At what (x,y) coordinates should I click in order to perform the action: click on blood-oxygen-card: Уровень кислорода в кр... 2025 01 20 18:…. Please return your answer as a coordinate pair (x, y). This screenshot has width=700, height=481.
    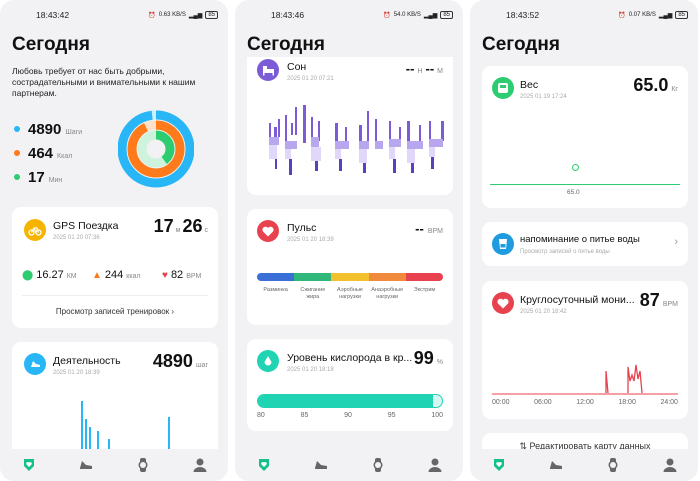
    Looking at the image, I should click on (350, 385).